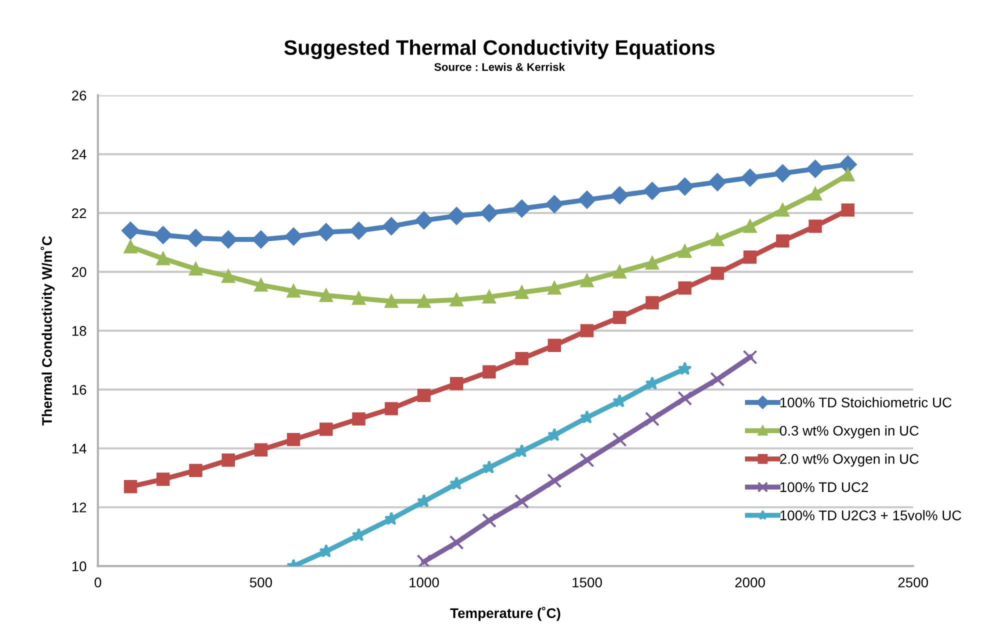  What do you see at coordinates (79, 331) in the screenshot?
I see `y-tick-label: 18` at bounding box center [79, 331].